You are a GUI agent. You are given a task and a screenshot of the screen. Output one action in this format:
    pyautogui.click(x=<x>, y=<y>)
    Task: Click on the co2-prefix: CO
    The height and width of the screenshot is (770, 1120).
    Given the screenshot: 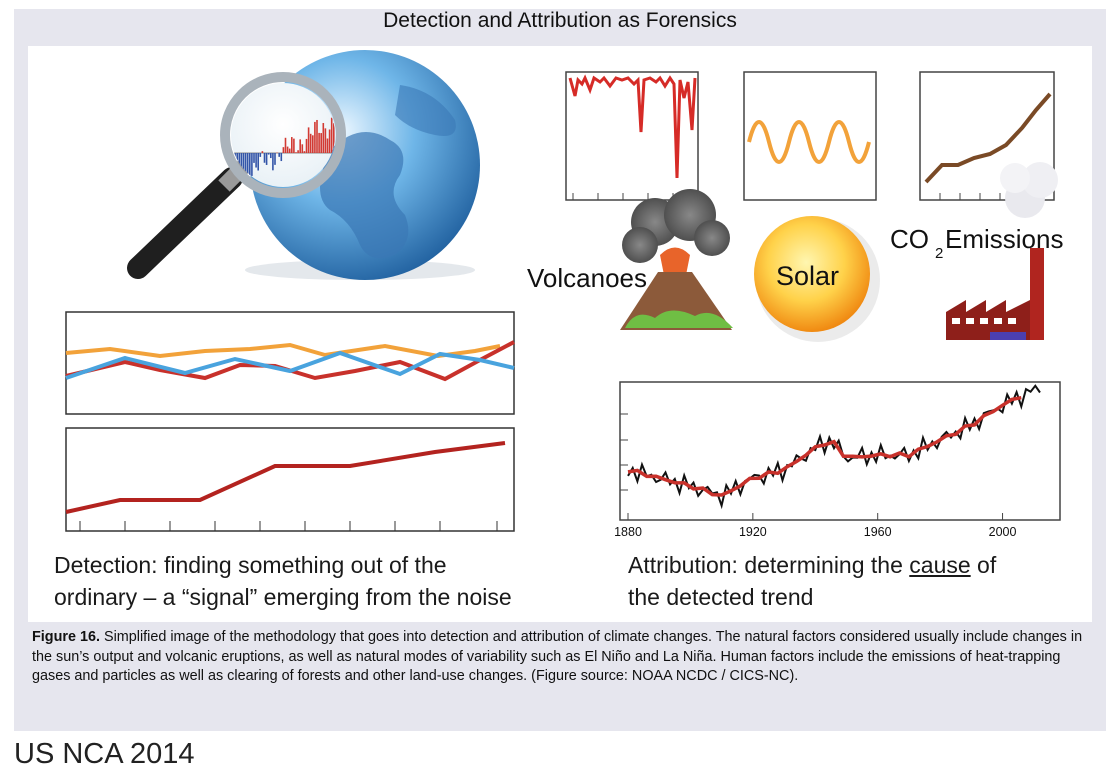 What is the action you would take?
    pyautogui.click(x=909, y=239)
    